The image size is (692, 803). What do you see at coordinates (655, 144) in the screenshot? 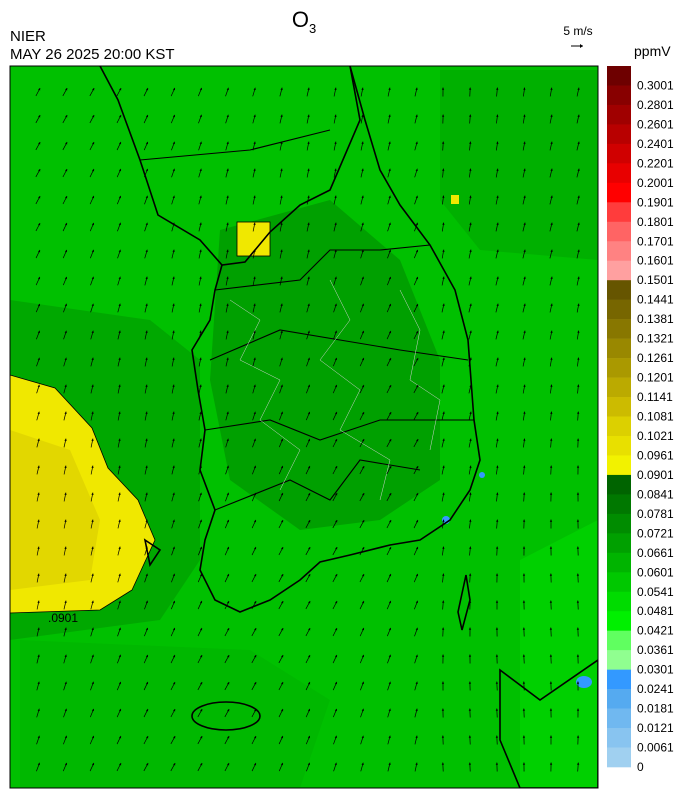
I see `colorbar-label: 0.2401` at bounding box center [655, 144].